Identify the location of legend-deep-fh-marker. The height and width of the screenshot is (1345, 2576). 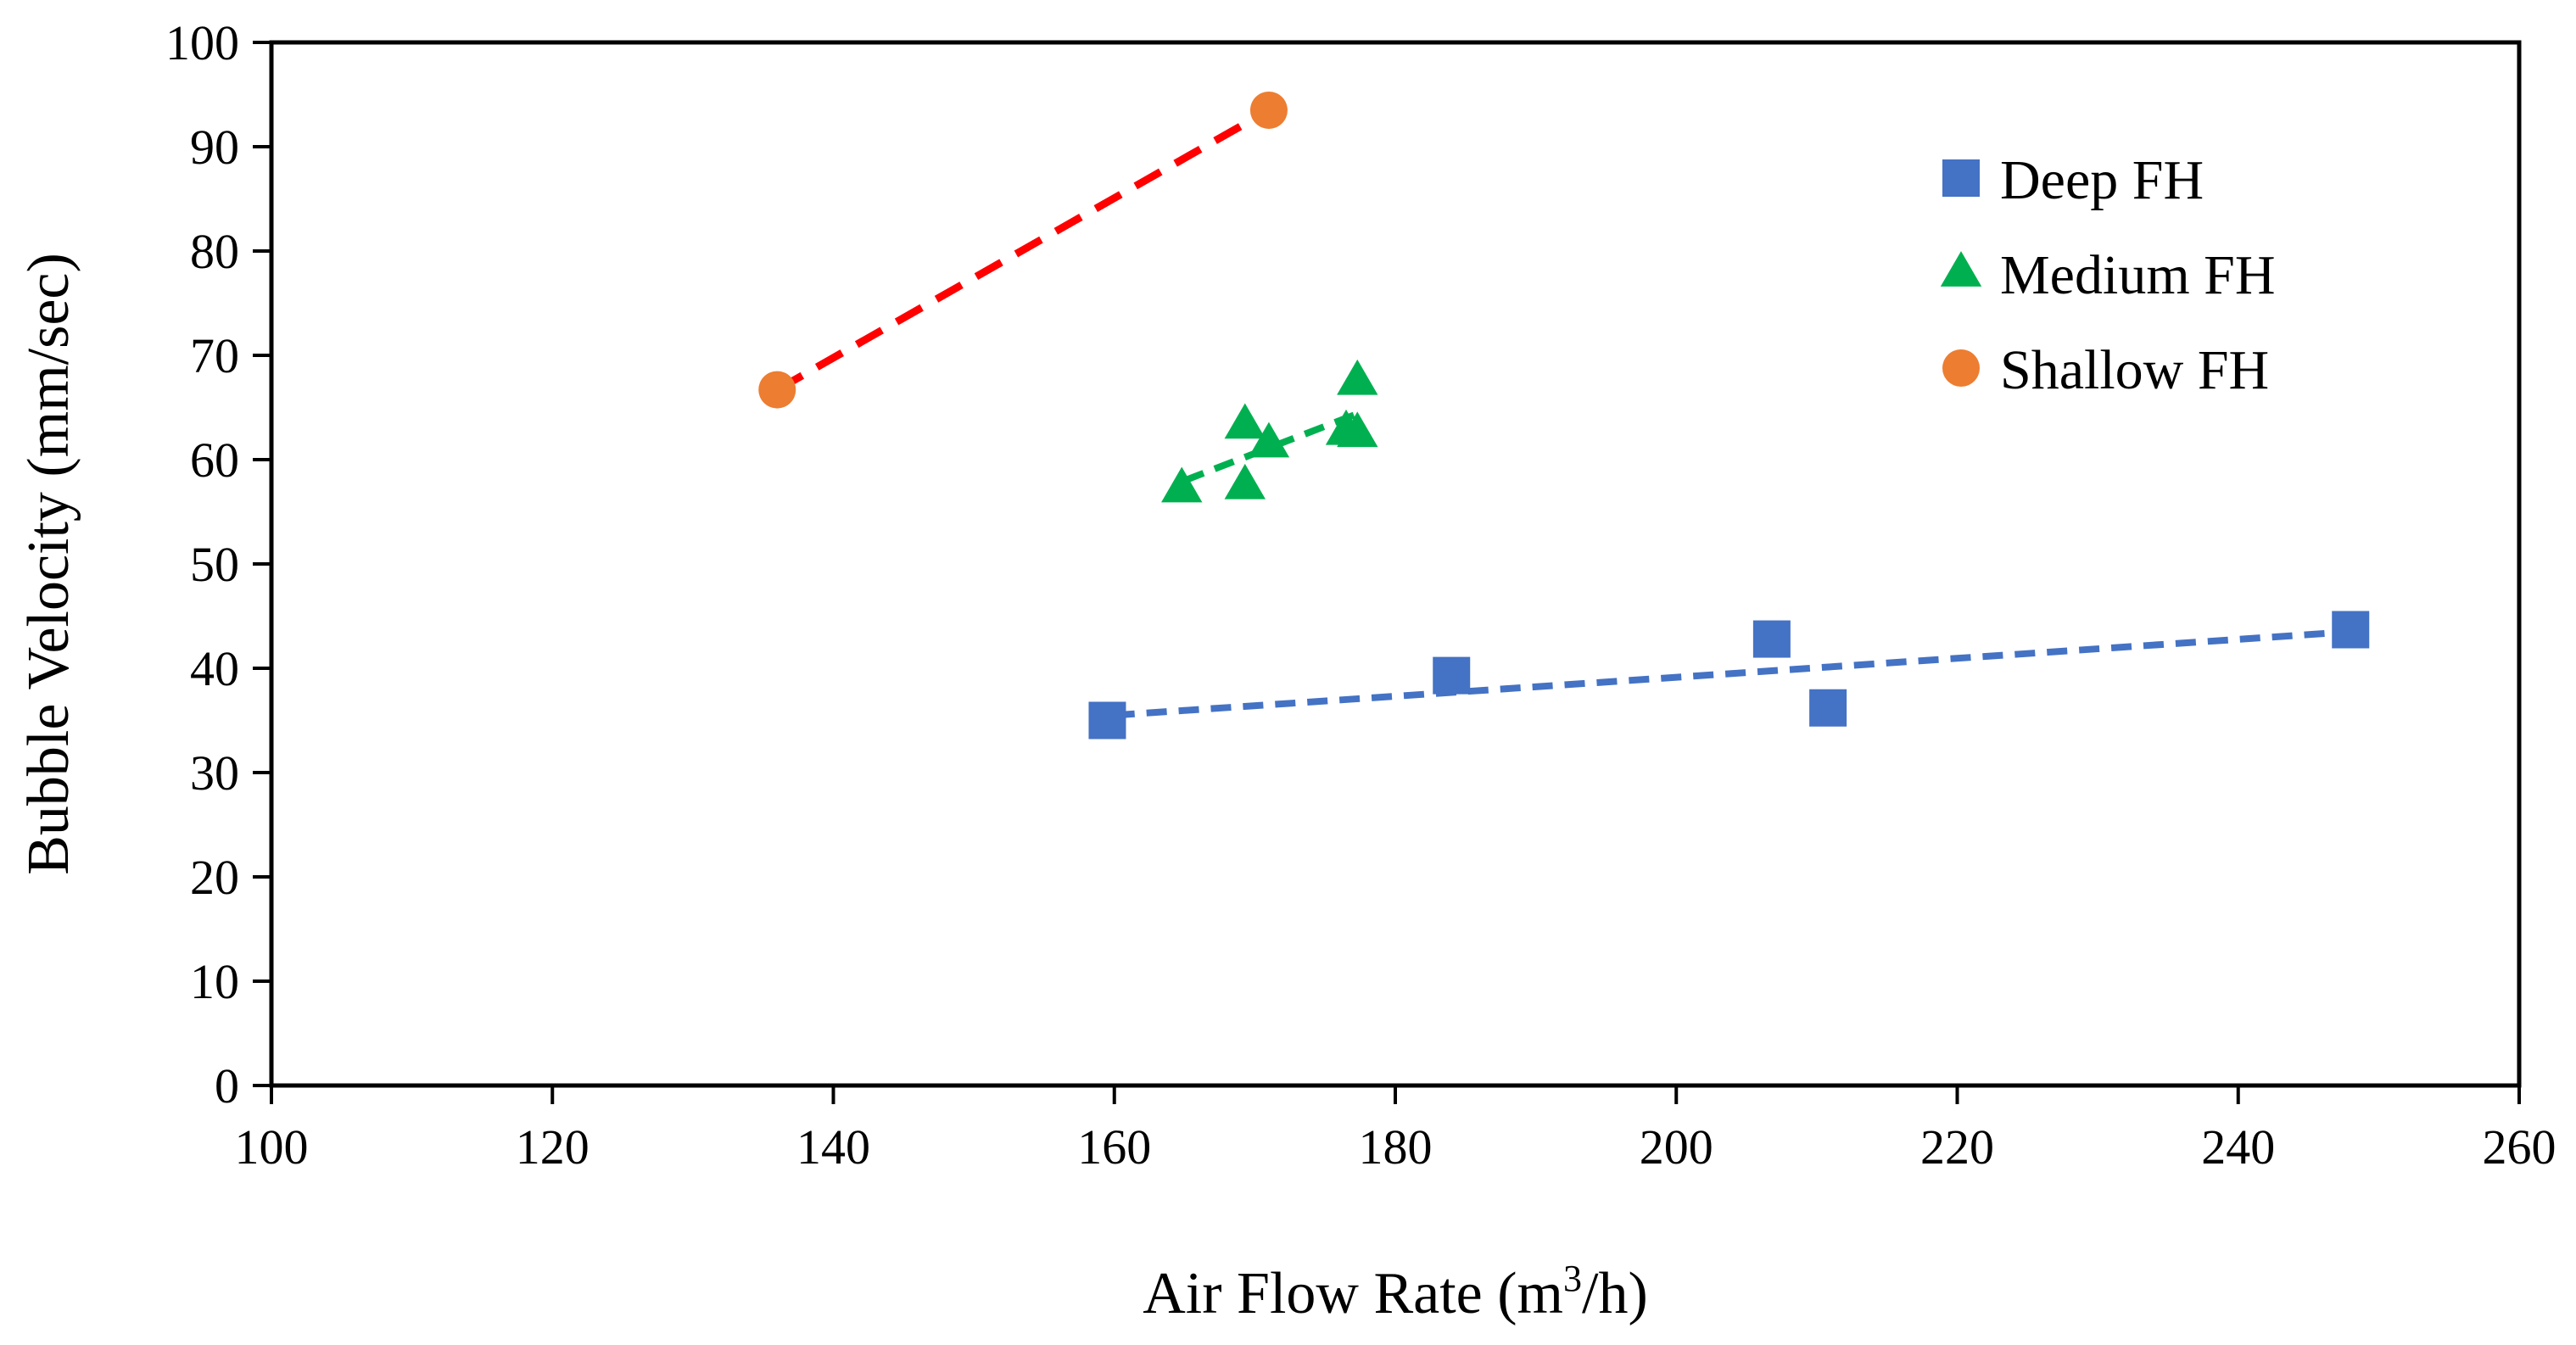
(1961, 178).